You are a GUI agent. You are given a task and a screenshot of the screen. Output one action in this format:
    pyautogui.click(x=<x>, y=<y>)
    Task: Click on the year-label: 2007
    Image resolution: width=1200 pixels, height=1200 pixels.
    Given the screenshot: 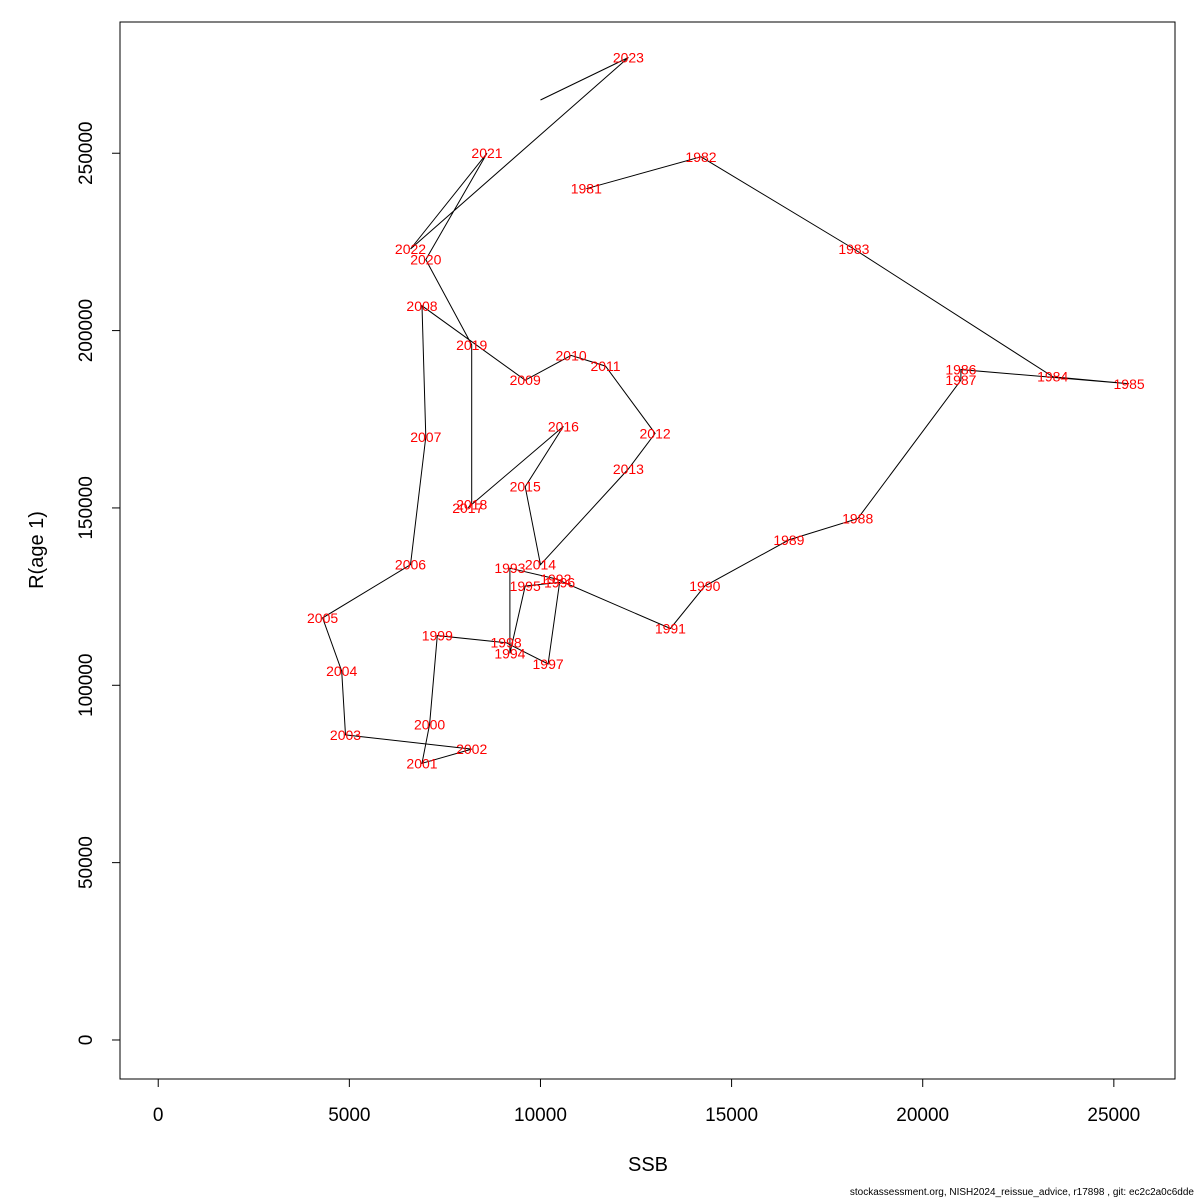 What is the action you would take?
    pyautogui.click(x=425, y=437)
    